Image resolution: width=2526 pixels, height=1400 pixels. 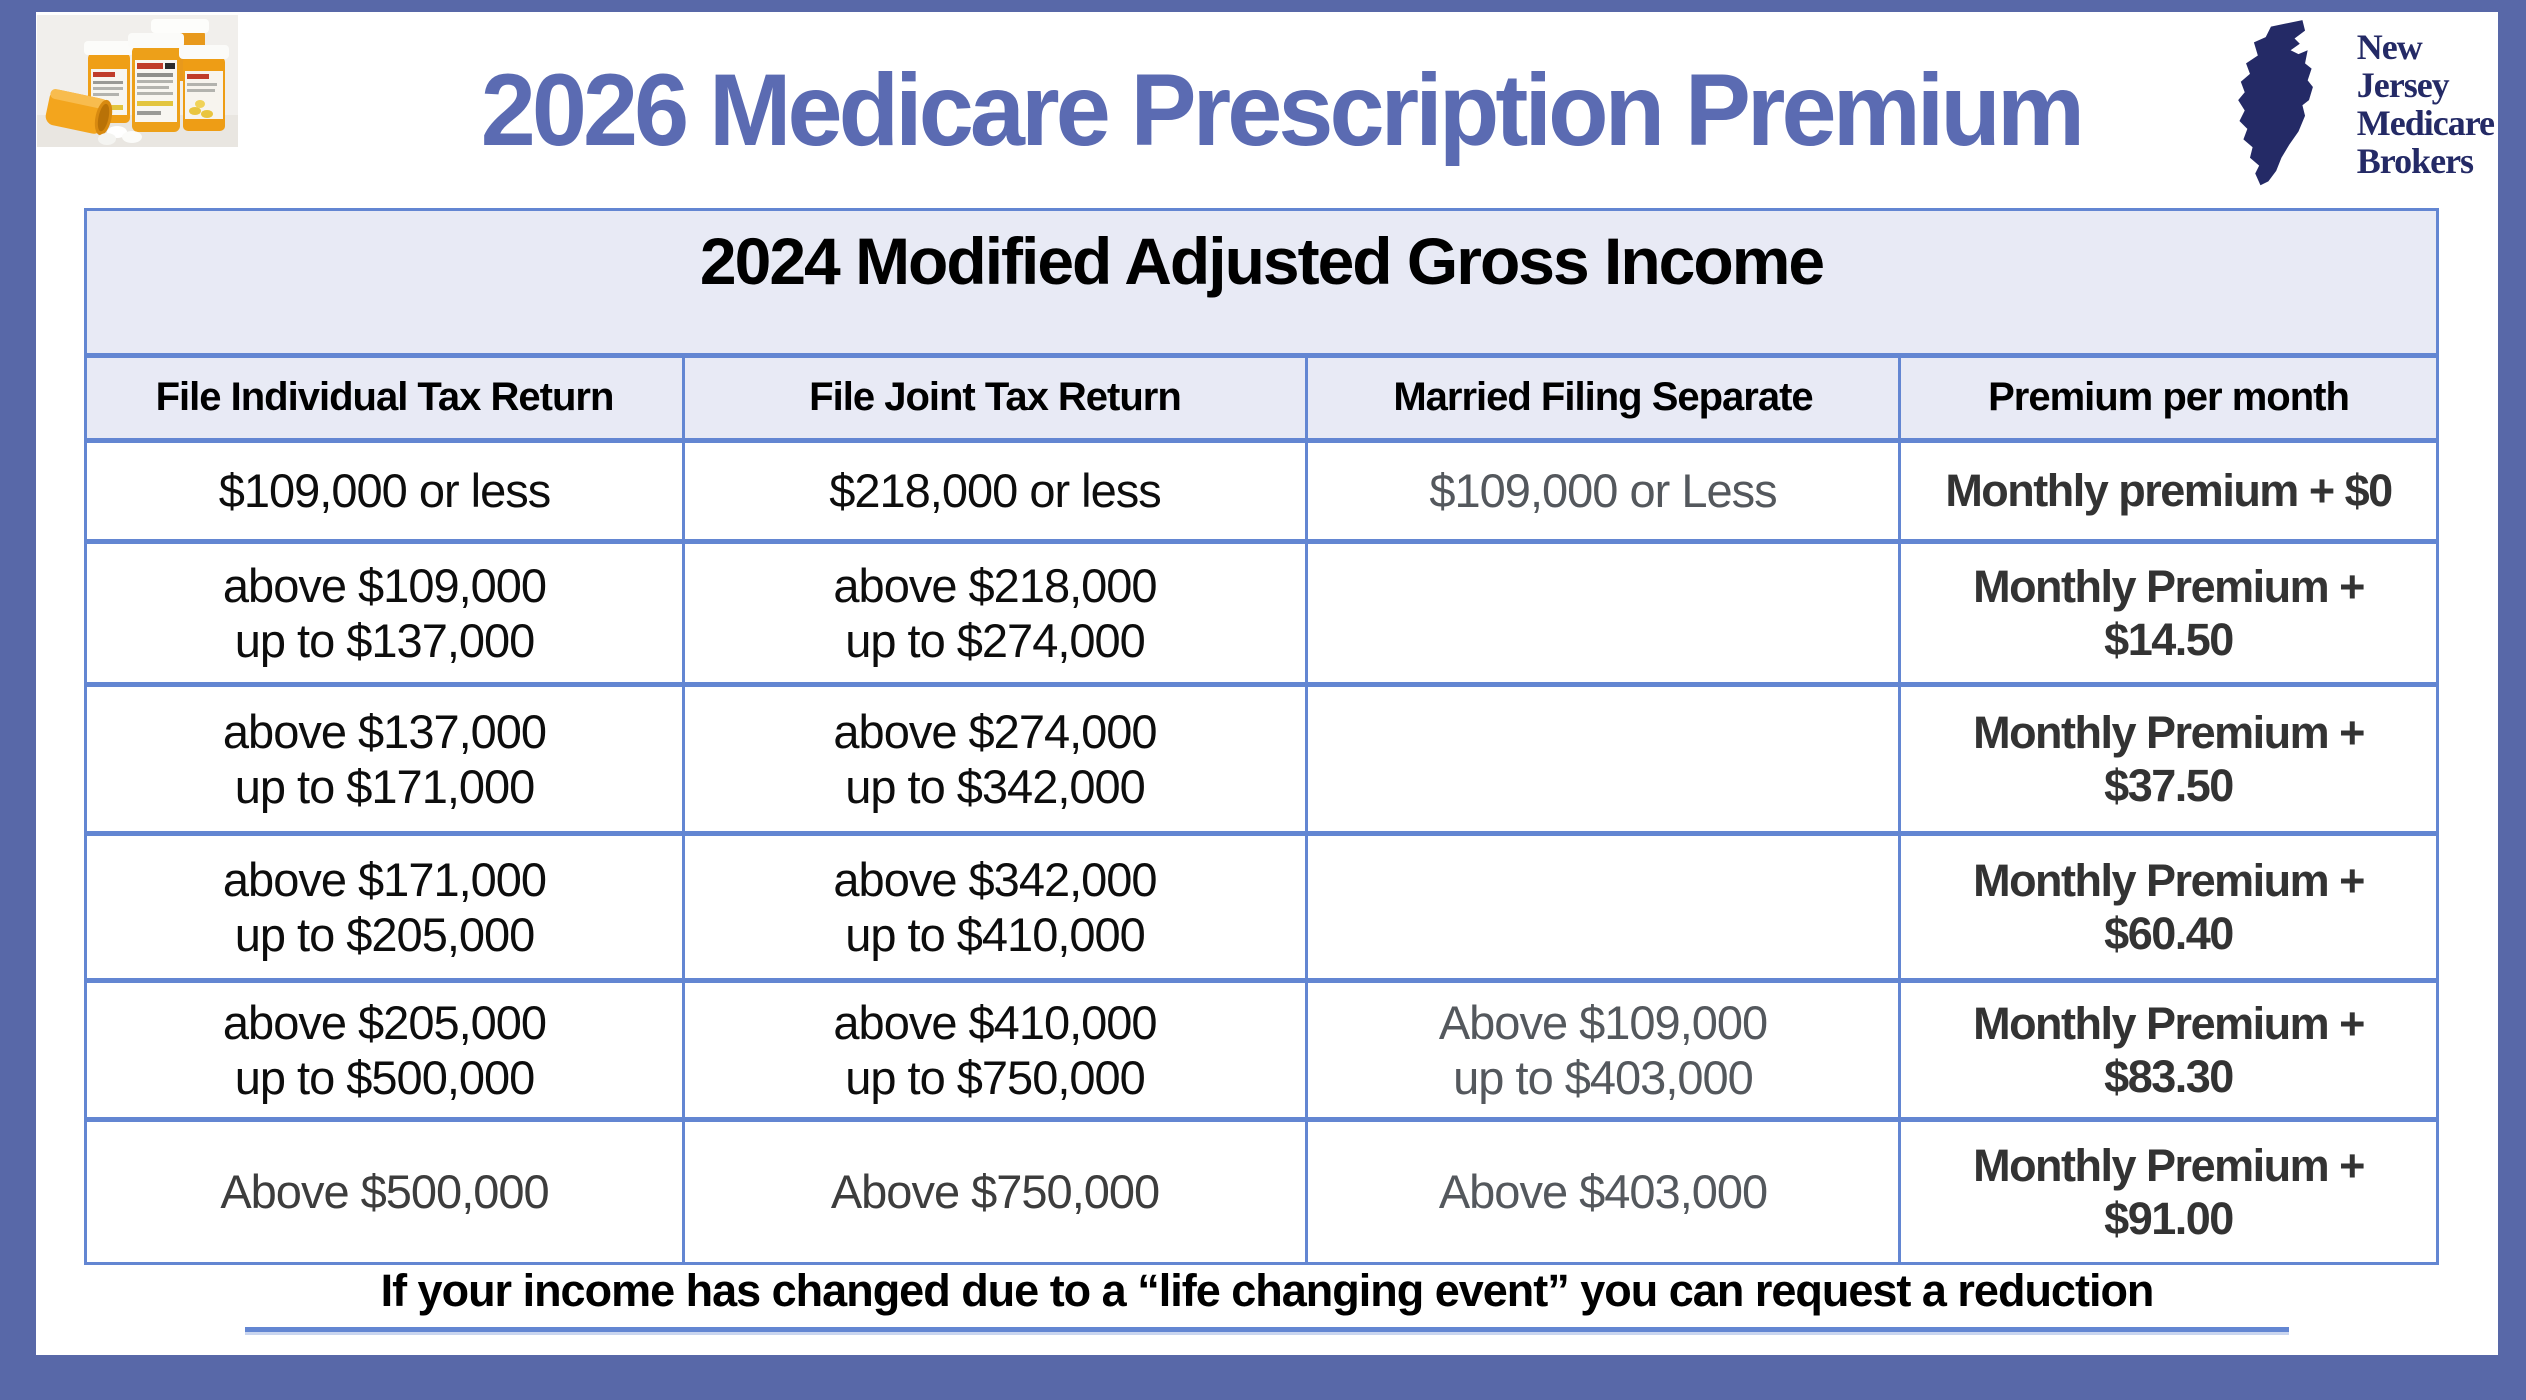 I want to click on cell-r5-joint: above $410,000 up to $750,000, so click(x=995, y=1050).